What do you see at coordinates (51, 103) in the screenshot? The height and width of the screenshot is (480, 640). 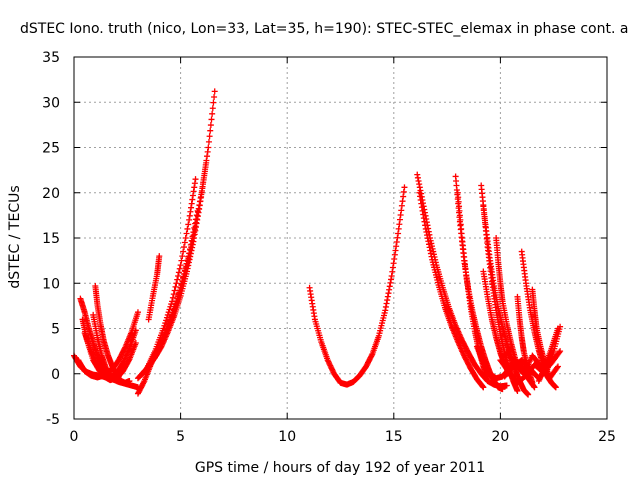 I see `y-tick-label: 30` at bounding box center [51, 103].